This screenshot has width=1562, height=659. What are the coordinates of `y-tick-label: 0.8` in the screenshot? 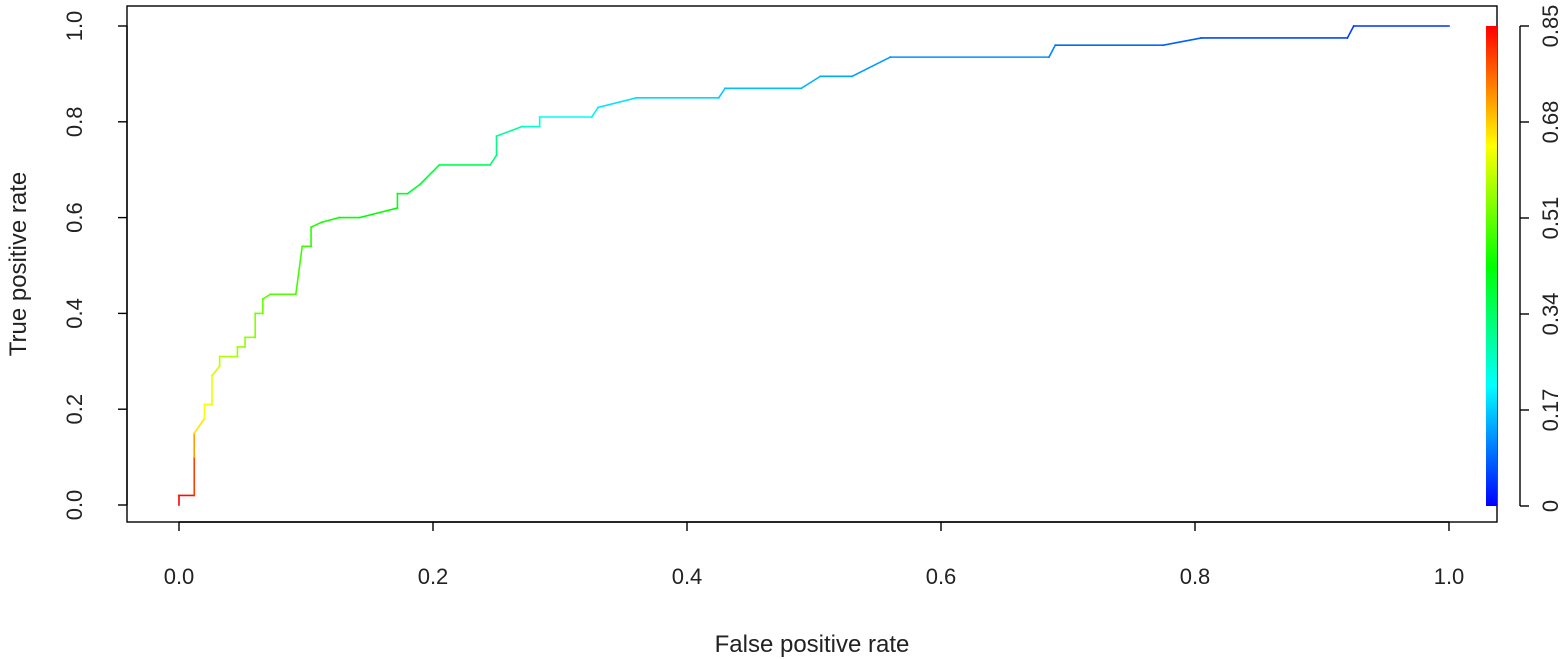 It's located at (74, 122).